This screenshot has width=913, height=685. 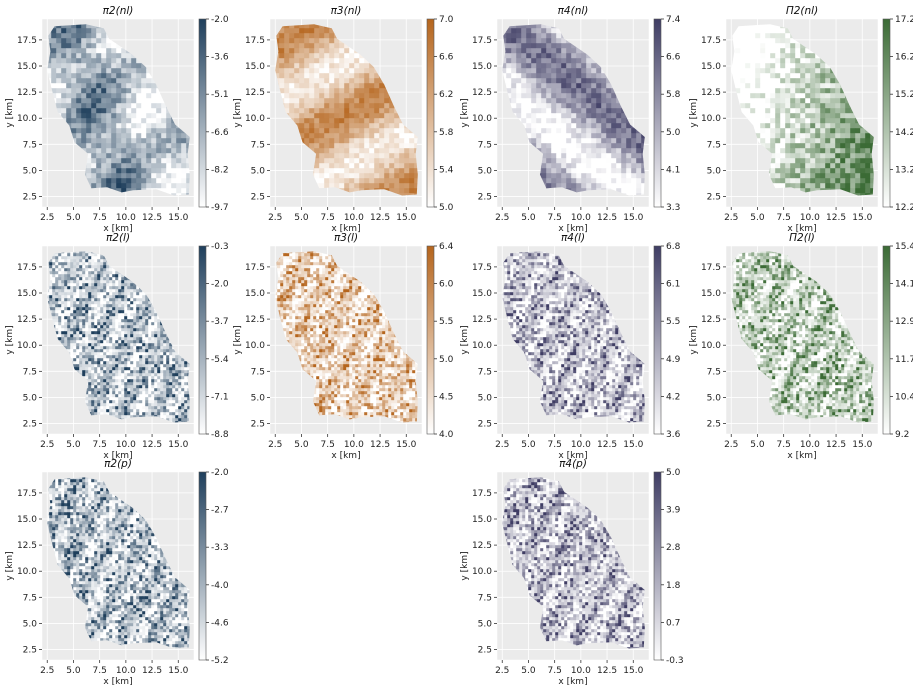 I want to click on panel-title: π2(p), so click(x=118, y=464).